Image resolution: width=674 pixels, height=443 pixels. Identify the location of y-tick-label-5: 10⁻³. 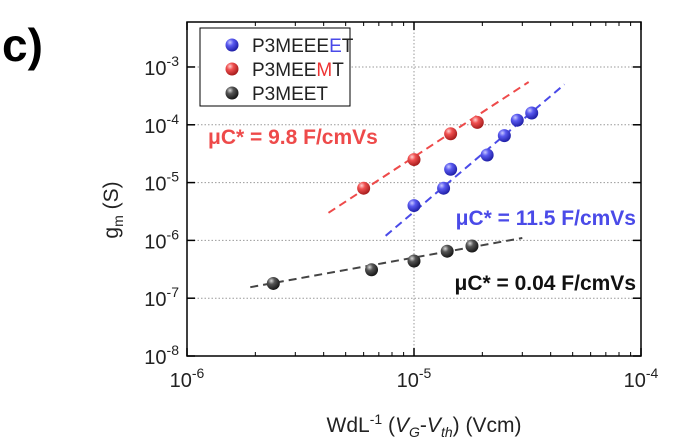
(161, 66).